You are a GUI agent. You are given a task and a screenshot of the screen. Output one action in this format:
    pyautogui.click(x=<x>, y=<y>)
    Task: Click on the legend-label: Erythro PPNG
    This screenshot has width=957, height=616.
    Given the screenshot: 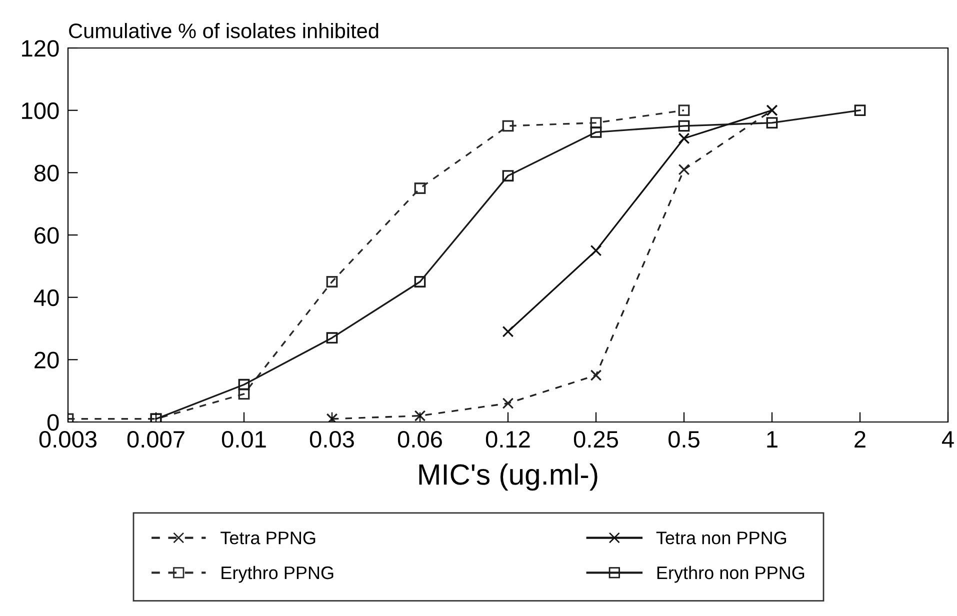 What is the action you would take?
    pyautogui.click(x=278, y=574)
    